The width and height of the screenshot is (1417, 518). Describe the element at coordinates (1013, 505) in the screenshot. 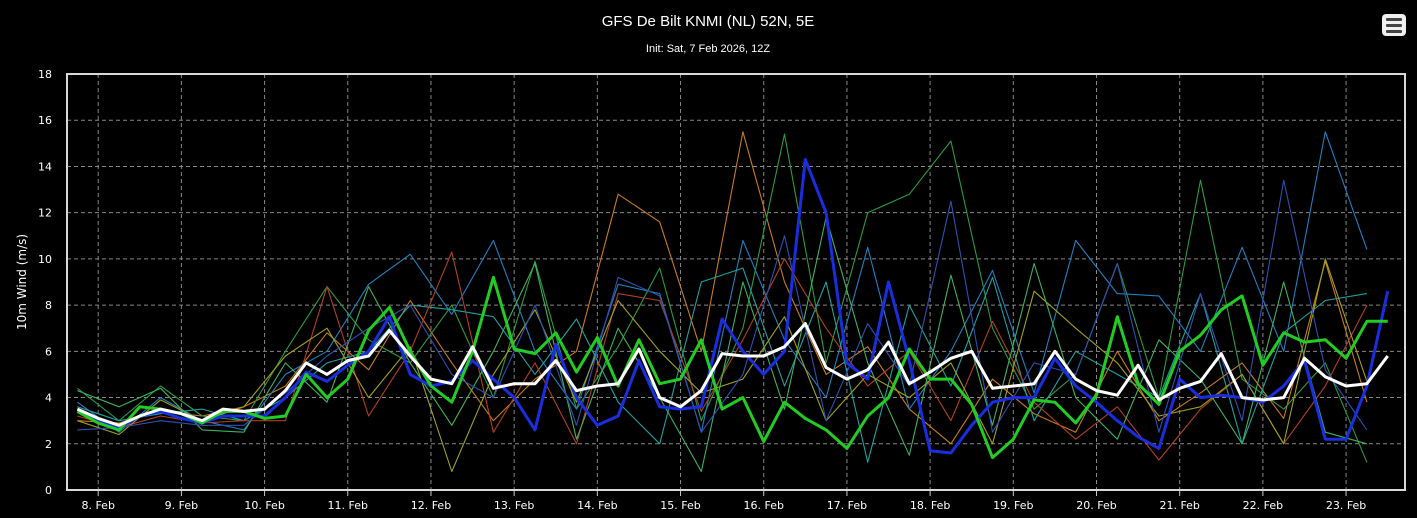

I see `x-tick-label: 19. Feb` at that location.